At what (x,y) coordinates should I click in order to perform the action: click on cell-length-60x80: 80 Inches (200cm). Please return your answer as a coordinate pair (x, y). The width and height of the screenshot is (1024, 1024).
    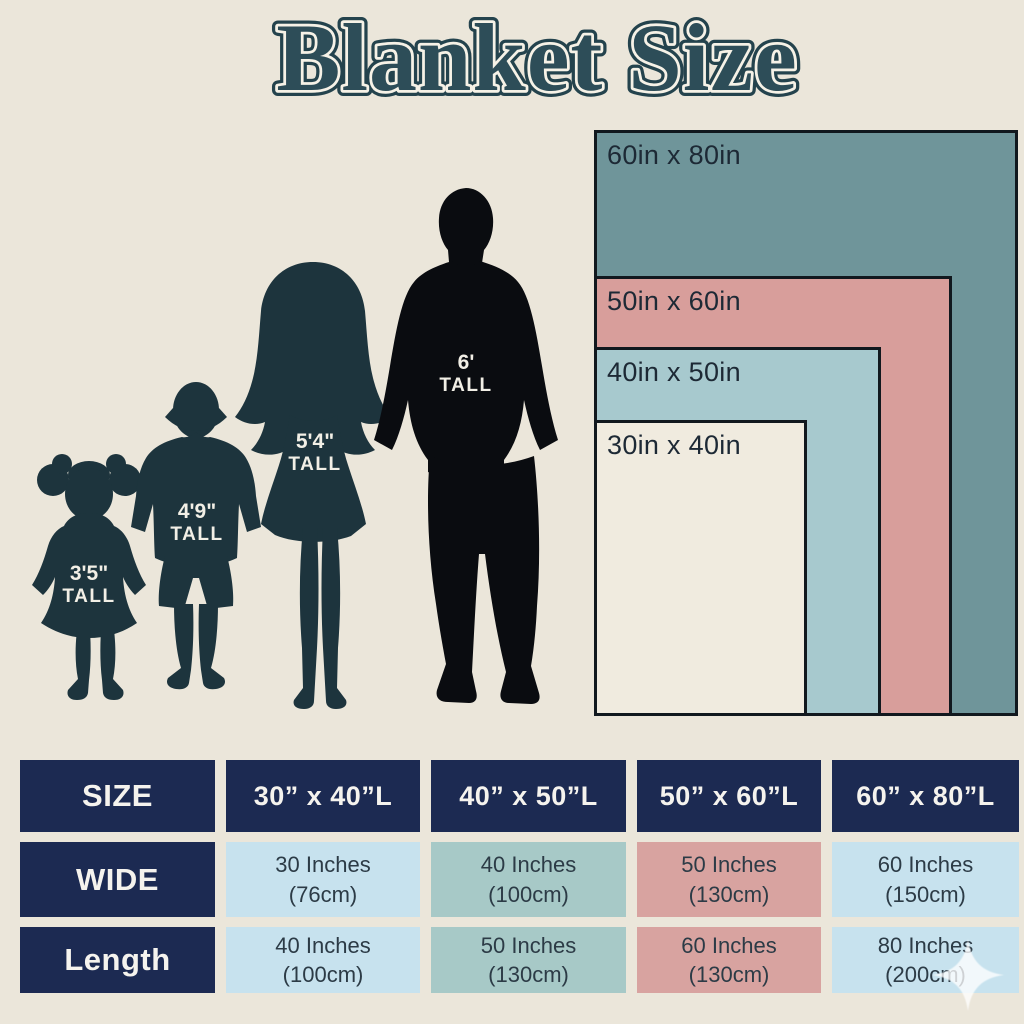
    Looking at the image, I should click on (925, 960).